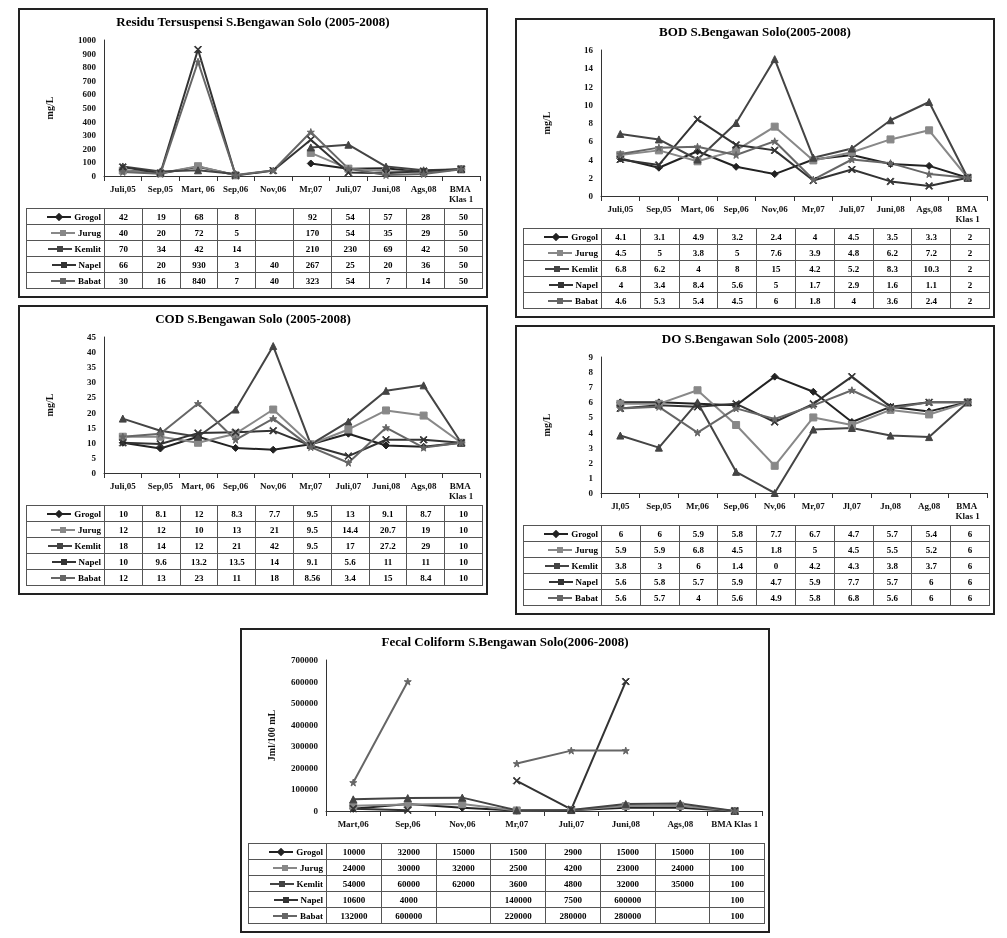 Image resolution: width=1007 pixels, height=938 pixels. Describe the element at coordinates (94, 457) in the screenshot. I see `y-tick-label: 5` at that location.